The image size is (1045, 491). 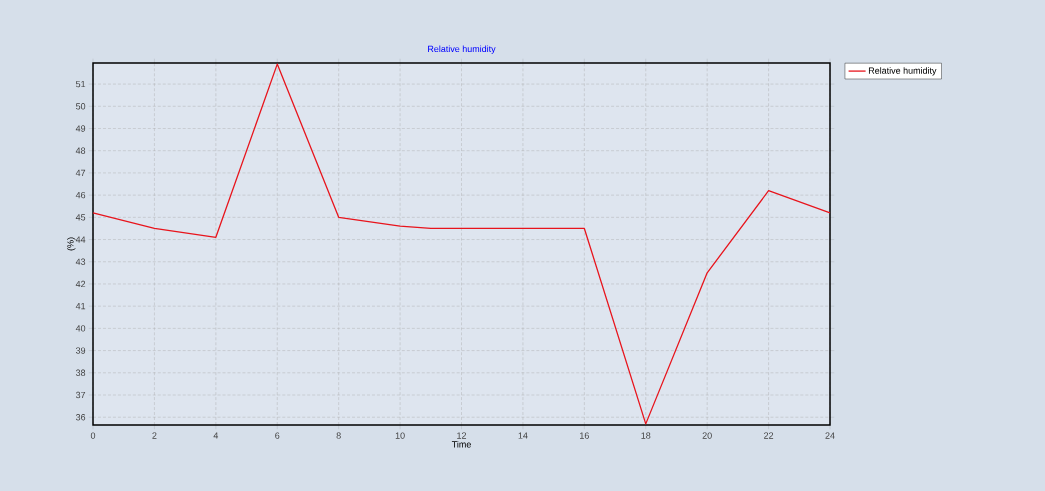 What do you see at coordinates (80, 239) in the screenshot?
I see `y-tick-label: 44` at bounding box center [80, 239].